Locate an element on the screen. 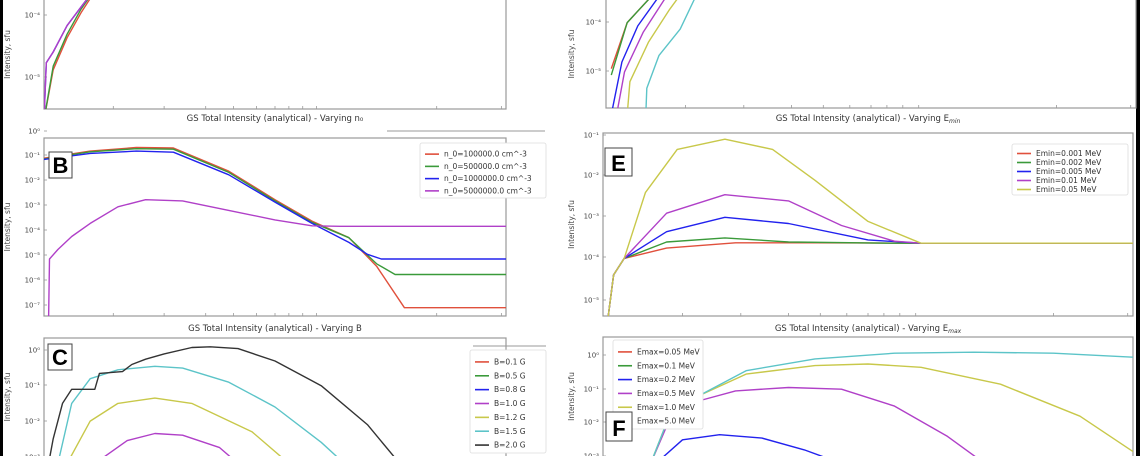 The width and height of the screenshot is (1140, 456). legend-entry: n_0=100000.0 cm^-3 is located at coordinates (485, 154).